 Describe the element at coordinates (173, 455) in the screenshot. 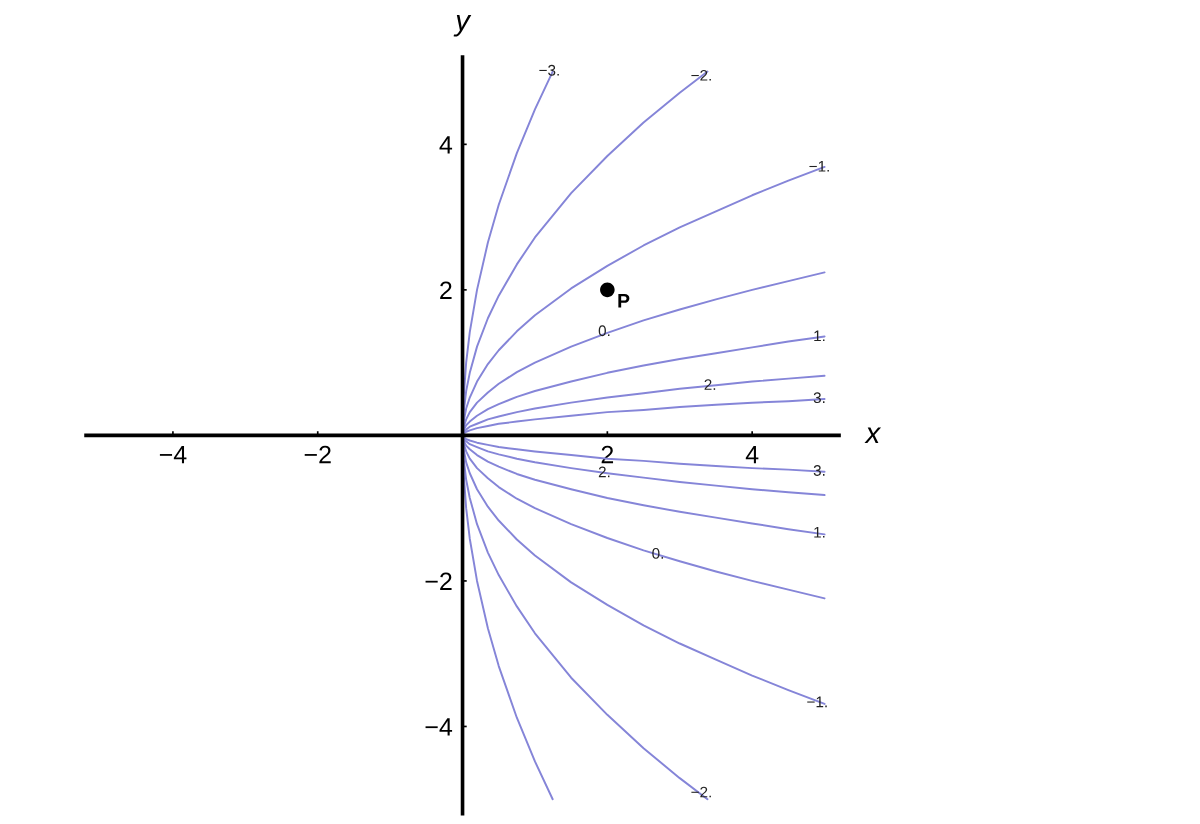

I see `x-tick-label: −4` at that location.